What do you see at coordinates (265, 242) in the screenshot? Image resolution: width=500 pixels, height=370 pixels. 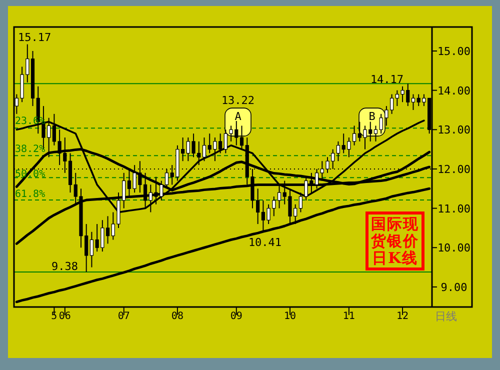 I see `annotation: 10.41` at bounding box center [265, 242].